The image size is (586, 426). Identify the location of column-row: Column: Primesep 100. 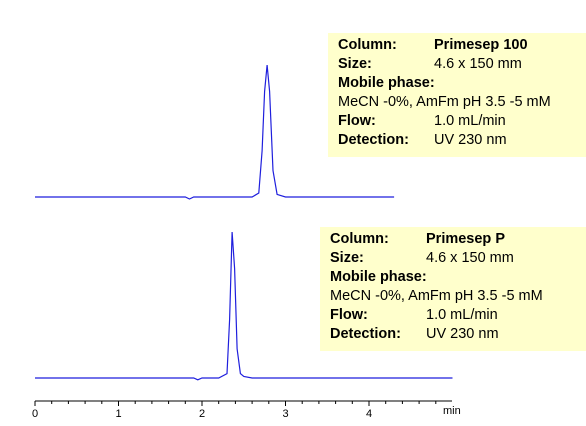
(457, 45).